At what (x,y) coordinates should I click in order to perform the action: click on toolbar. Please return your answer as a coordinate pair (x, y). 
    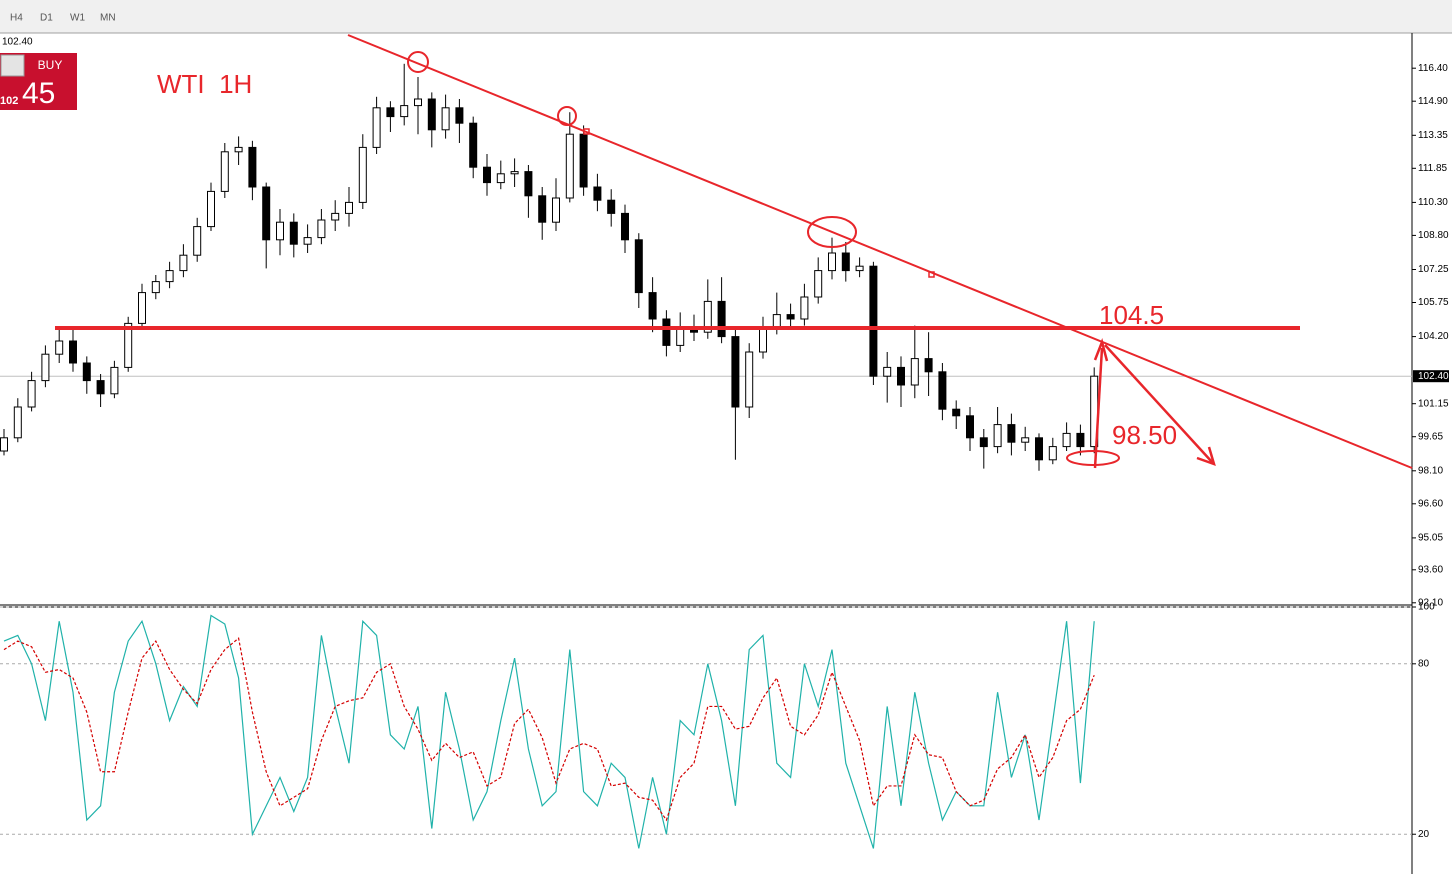
    Looking at the image, I should click on (726, 16).